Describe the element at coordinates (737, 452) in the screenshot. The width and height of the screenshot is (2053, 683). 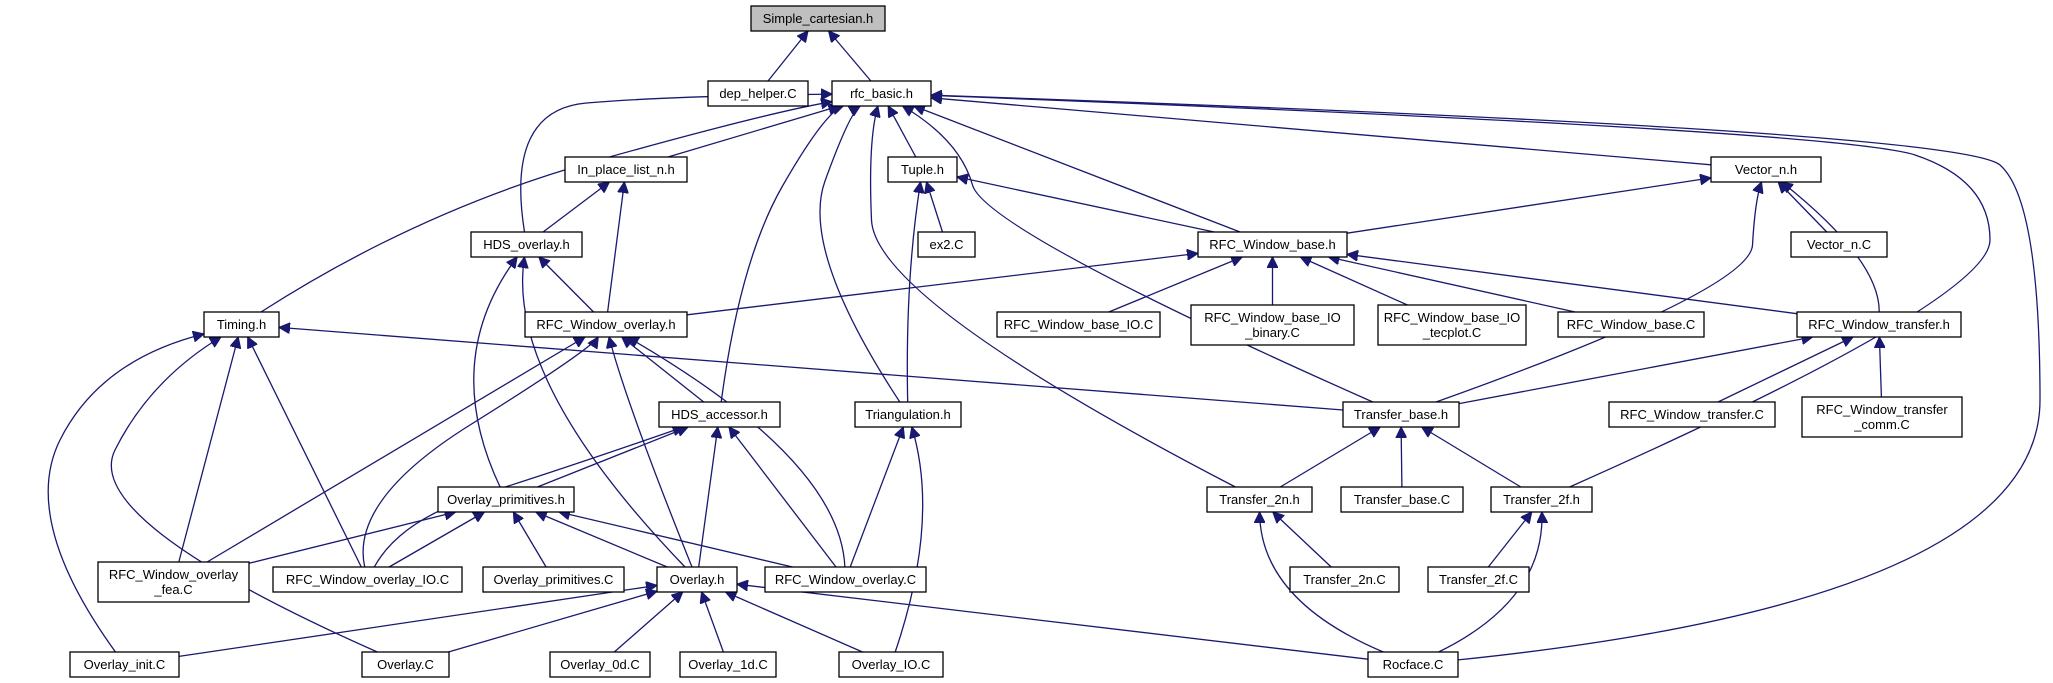
I see `edge-rfc_window_overlay_c-to-rfc_window_overlay_h` at that location.